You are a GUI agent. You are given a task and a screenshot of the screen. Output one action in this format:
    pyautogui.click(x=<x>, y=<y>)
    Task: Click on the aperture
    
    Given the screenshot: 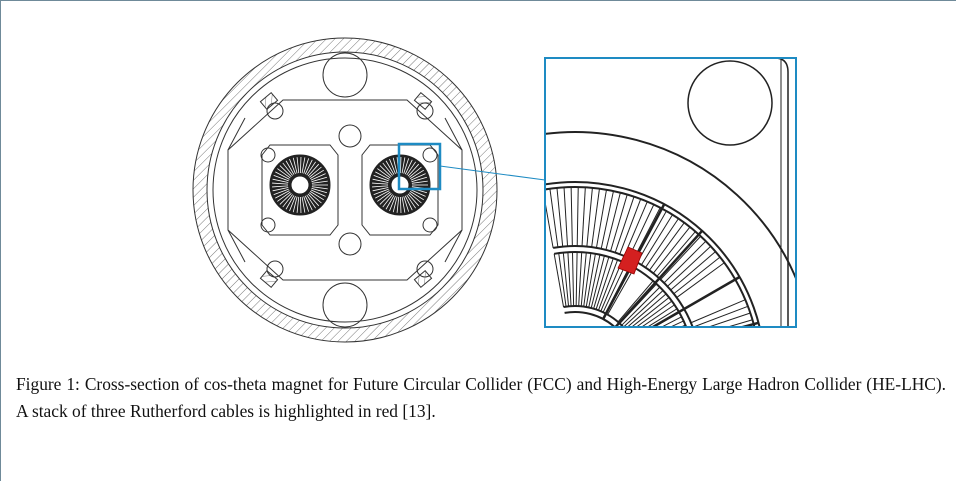 What is the action you would take?
    pyautogui.click(x=300, y=185)
    